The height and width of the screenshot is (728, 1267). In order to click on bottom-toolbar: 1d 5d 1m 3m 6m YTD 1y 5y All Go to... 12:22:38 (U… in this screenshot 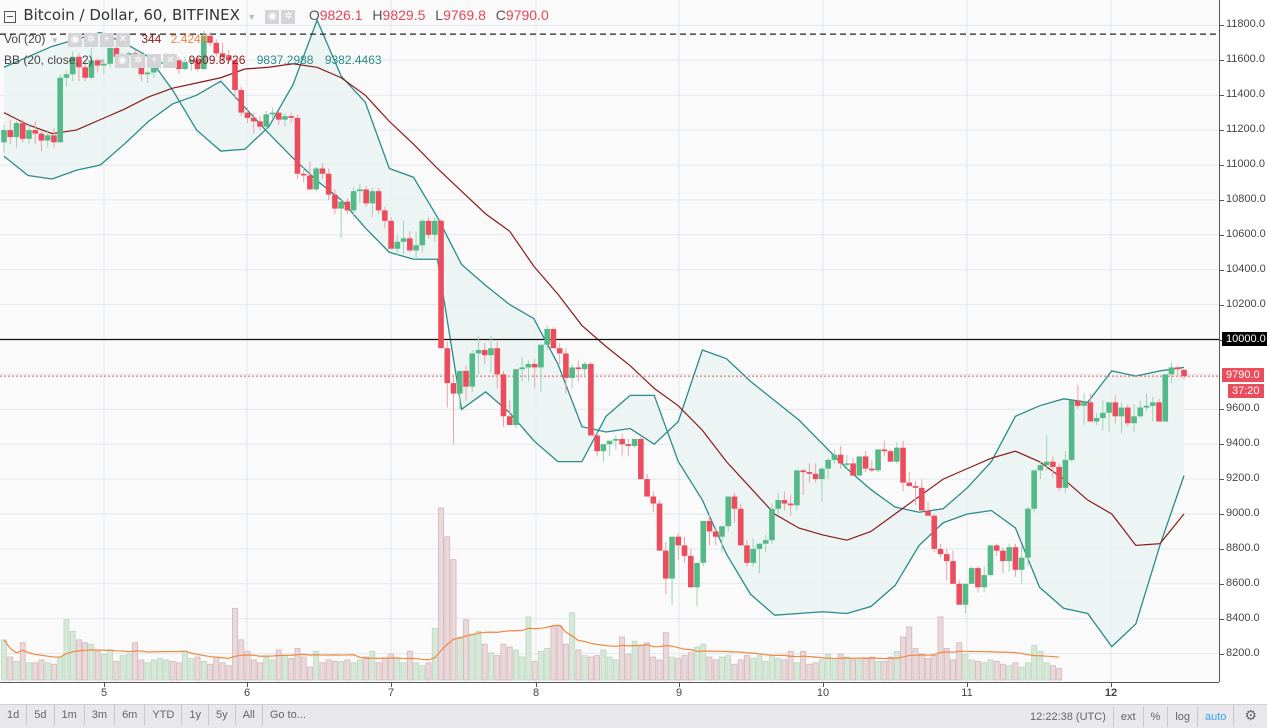, I will do `click(633, 716)`.